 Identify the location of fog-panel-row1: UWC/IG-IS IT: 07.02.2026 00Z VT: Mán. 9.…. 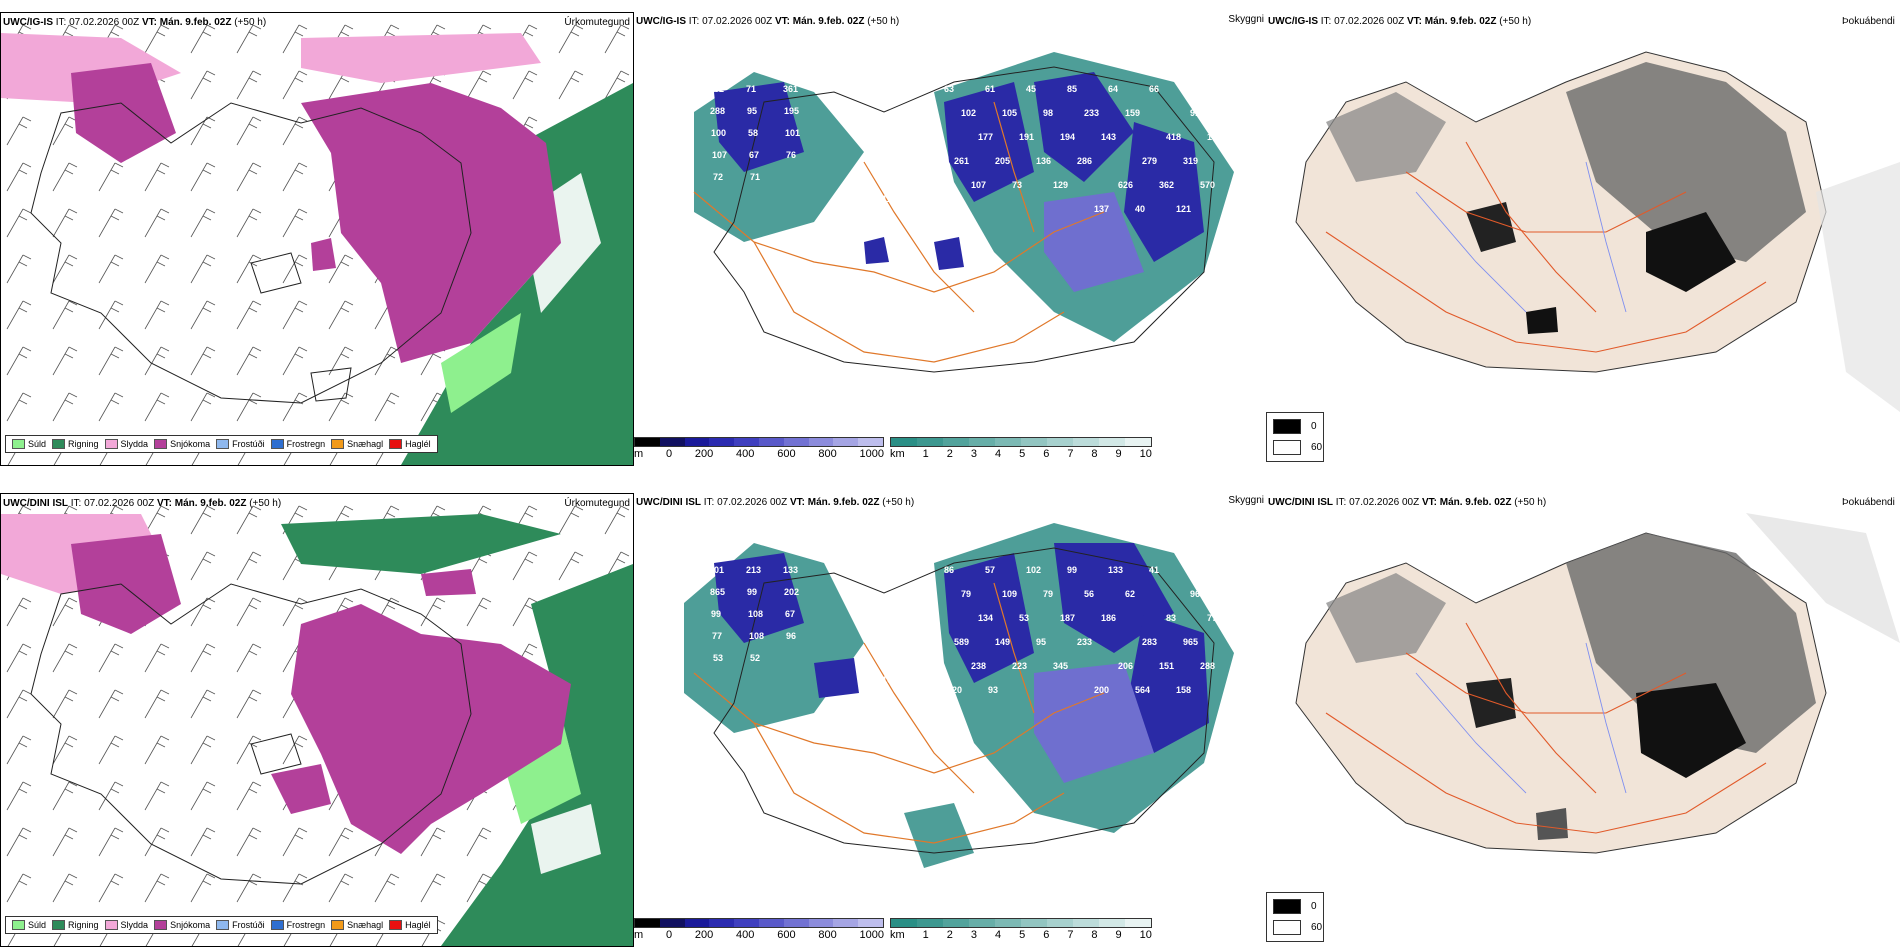
(1583, 212).